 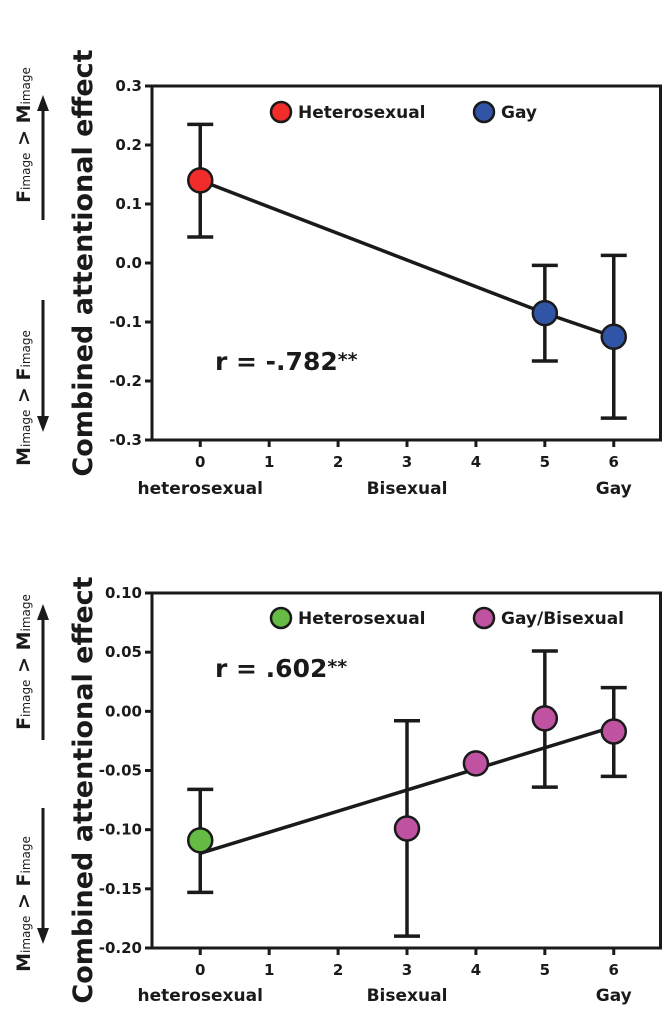 I want to click on y-tick-label: -0.3, so click(x=125, y=440).